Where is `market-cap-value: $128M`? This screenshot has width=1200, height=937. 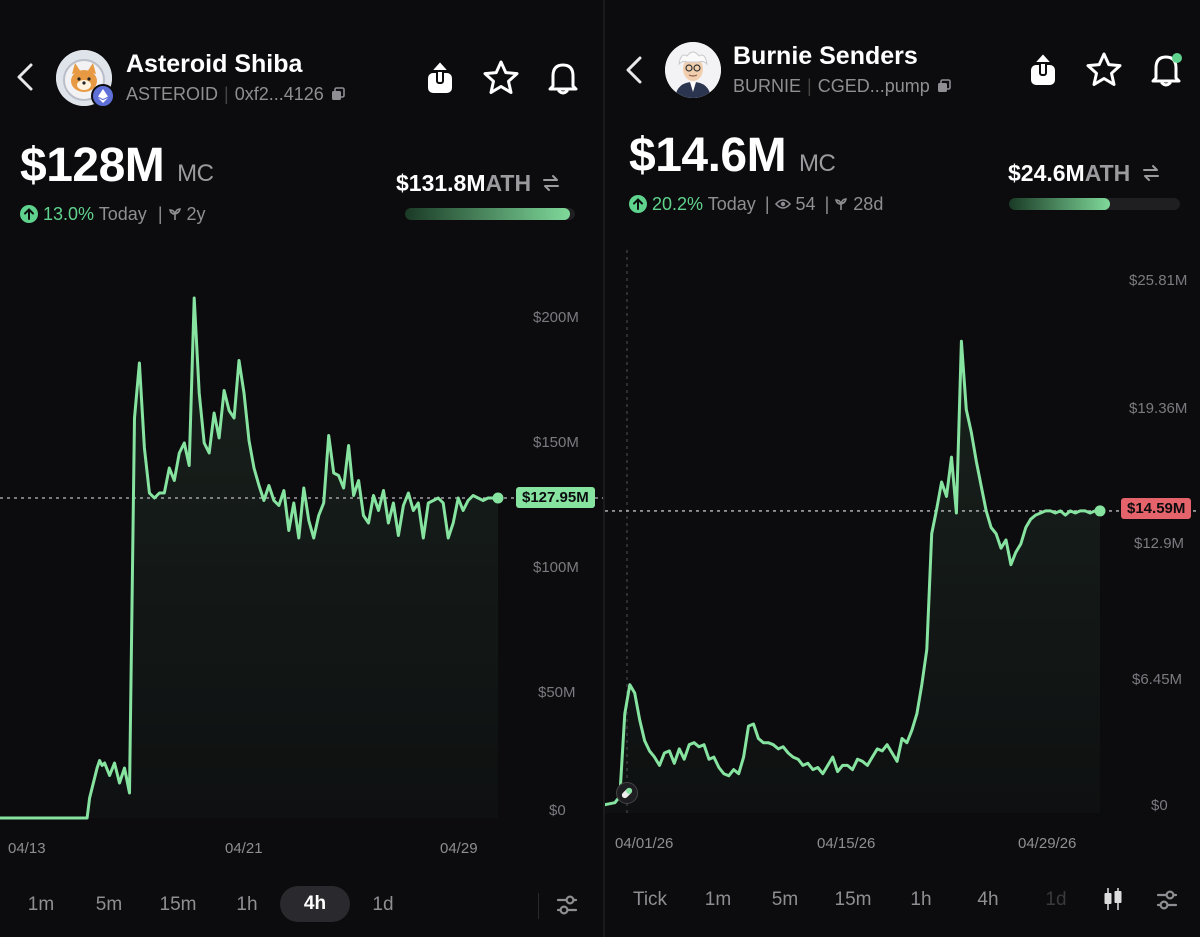 market-cap-value: $128M is located at coordinates (92, 165).